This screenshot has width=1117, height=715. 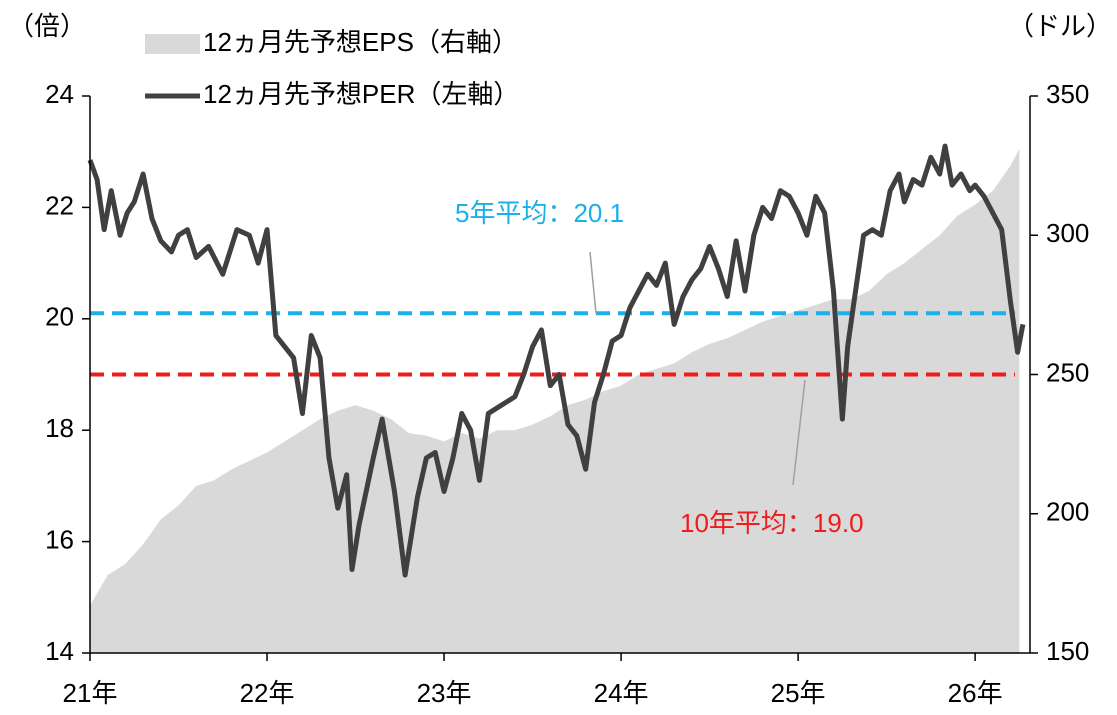 I want to click on y2-tick-label: 200, so click(x=1067, y=512).